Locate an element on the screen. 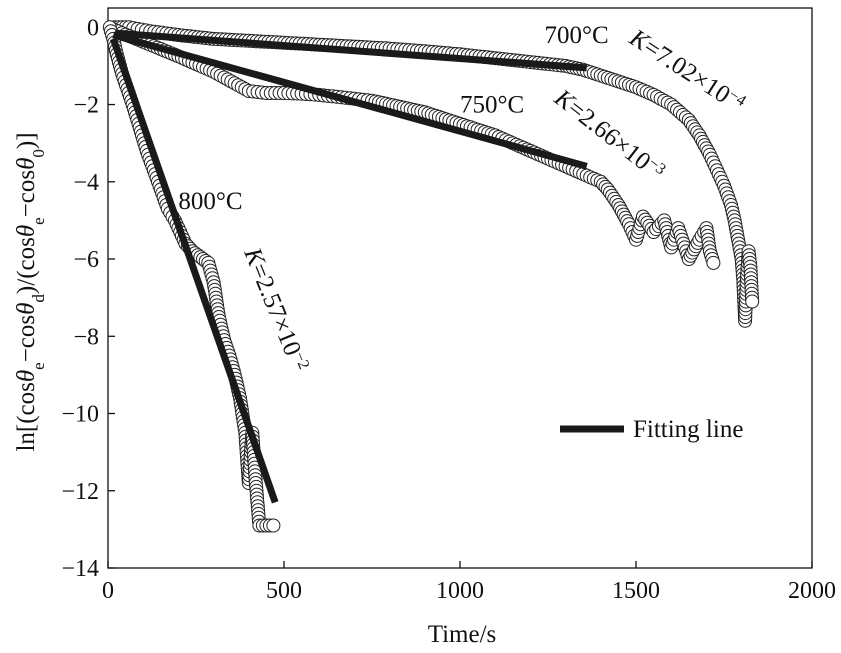 The image size is (841, 653). x-tick-label: 0 is located at coordinates (108, 591).